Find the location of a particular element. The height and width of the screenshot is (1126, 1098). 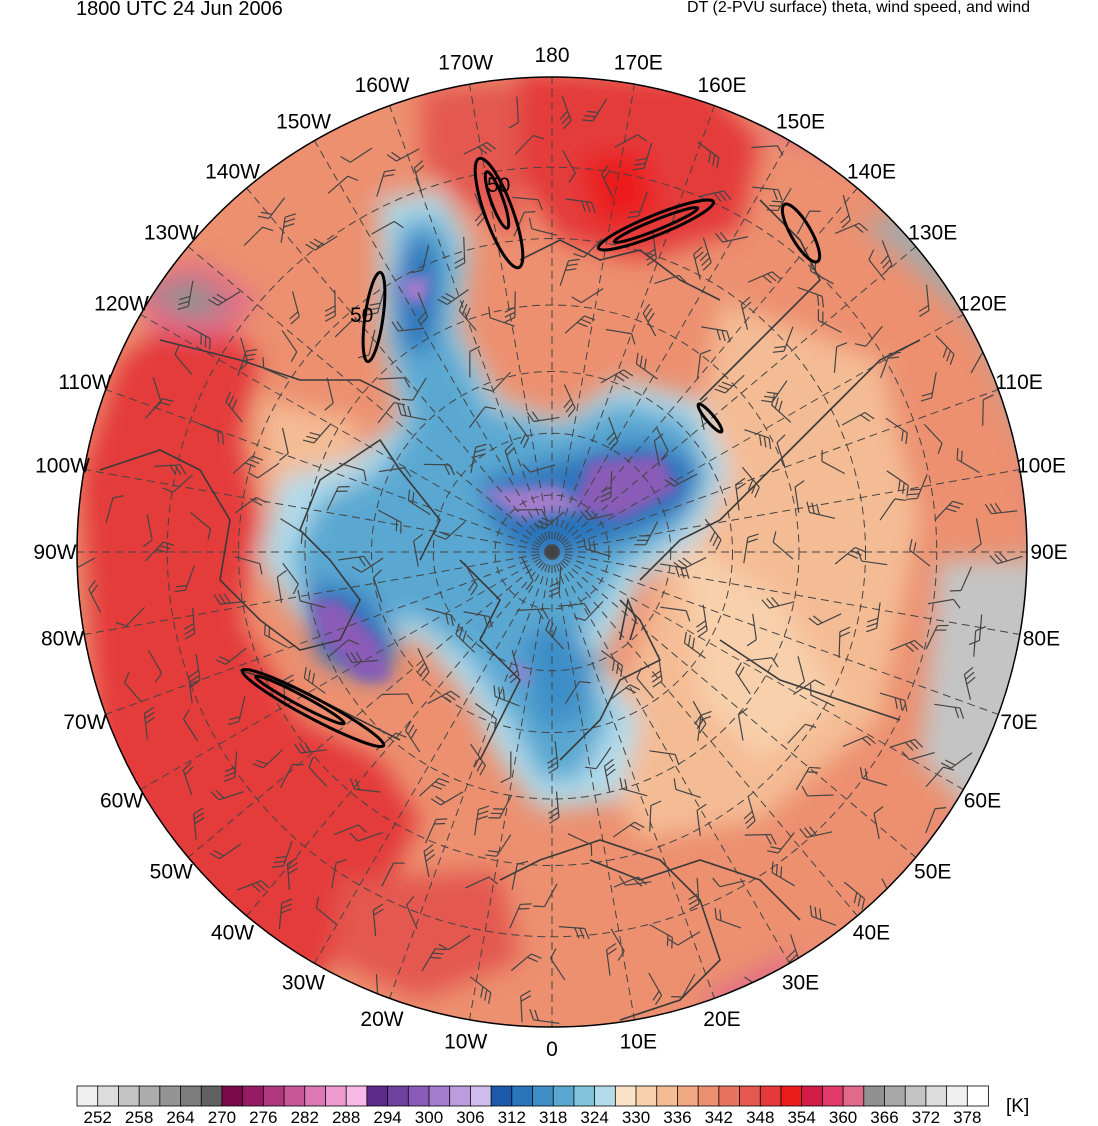

longitude-label: 130W is located at coordinates (171, 233).